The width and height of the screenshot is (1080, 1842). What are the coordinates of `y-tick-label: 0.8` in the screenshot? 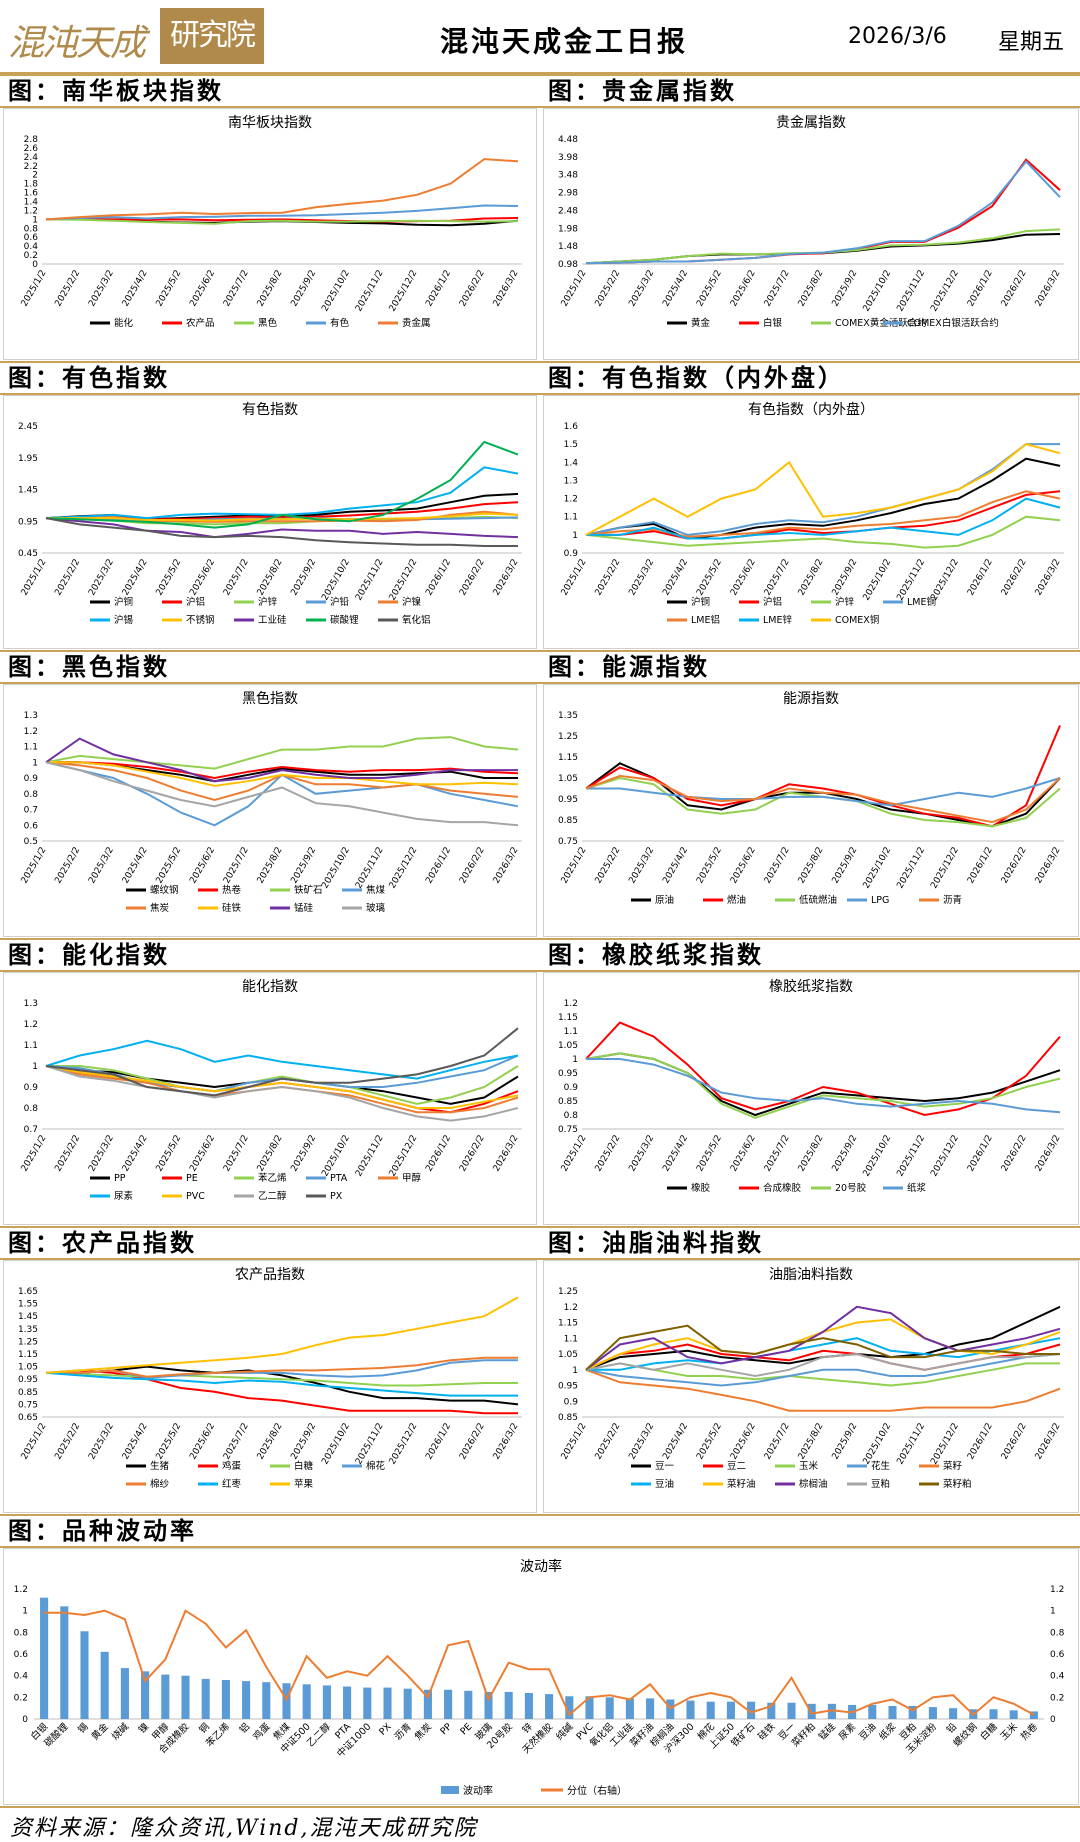 It's located at (31, 1109).